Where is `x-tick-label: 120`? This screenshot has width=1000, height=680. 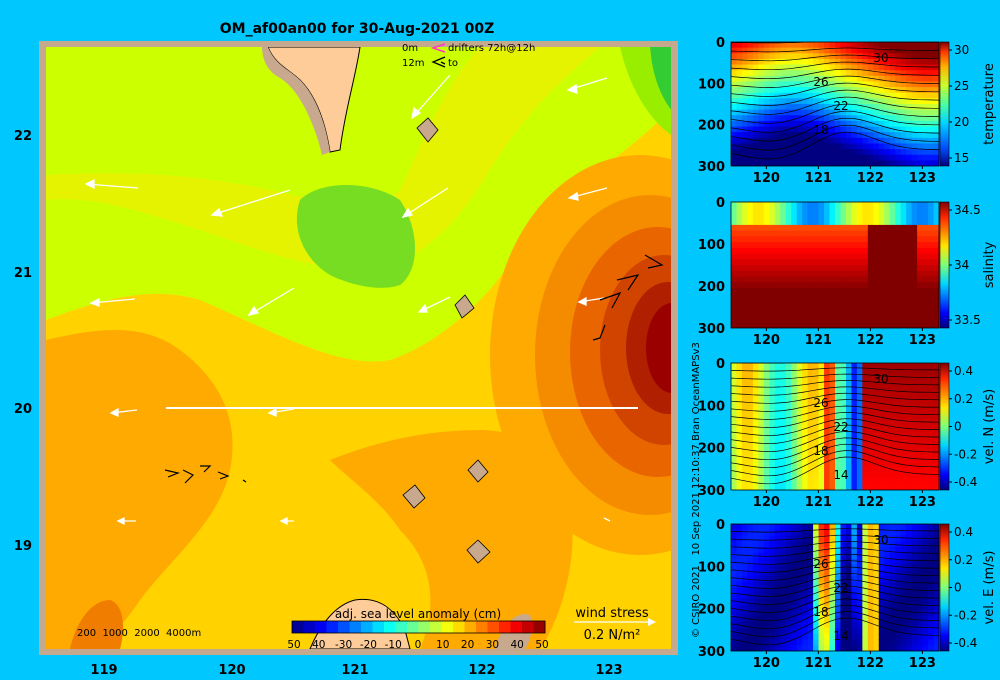 x-tick-label: 120 is located at coordinates (766, 502).